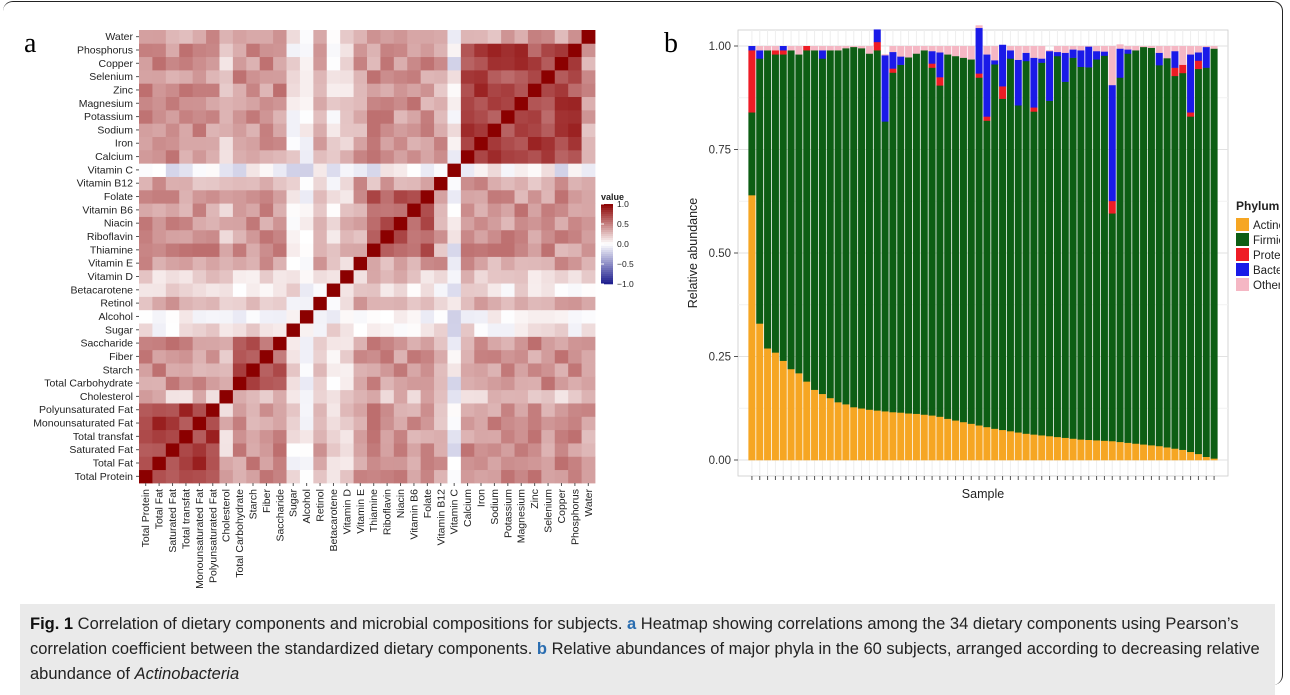 This screenshot has width=1290, height=695. Describe the element at coordinates (307, 506) in the screenshot. I see `heatmap-col-label: Alcohol` at that location.